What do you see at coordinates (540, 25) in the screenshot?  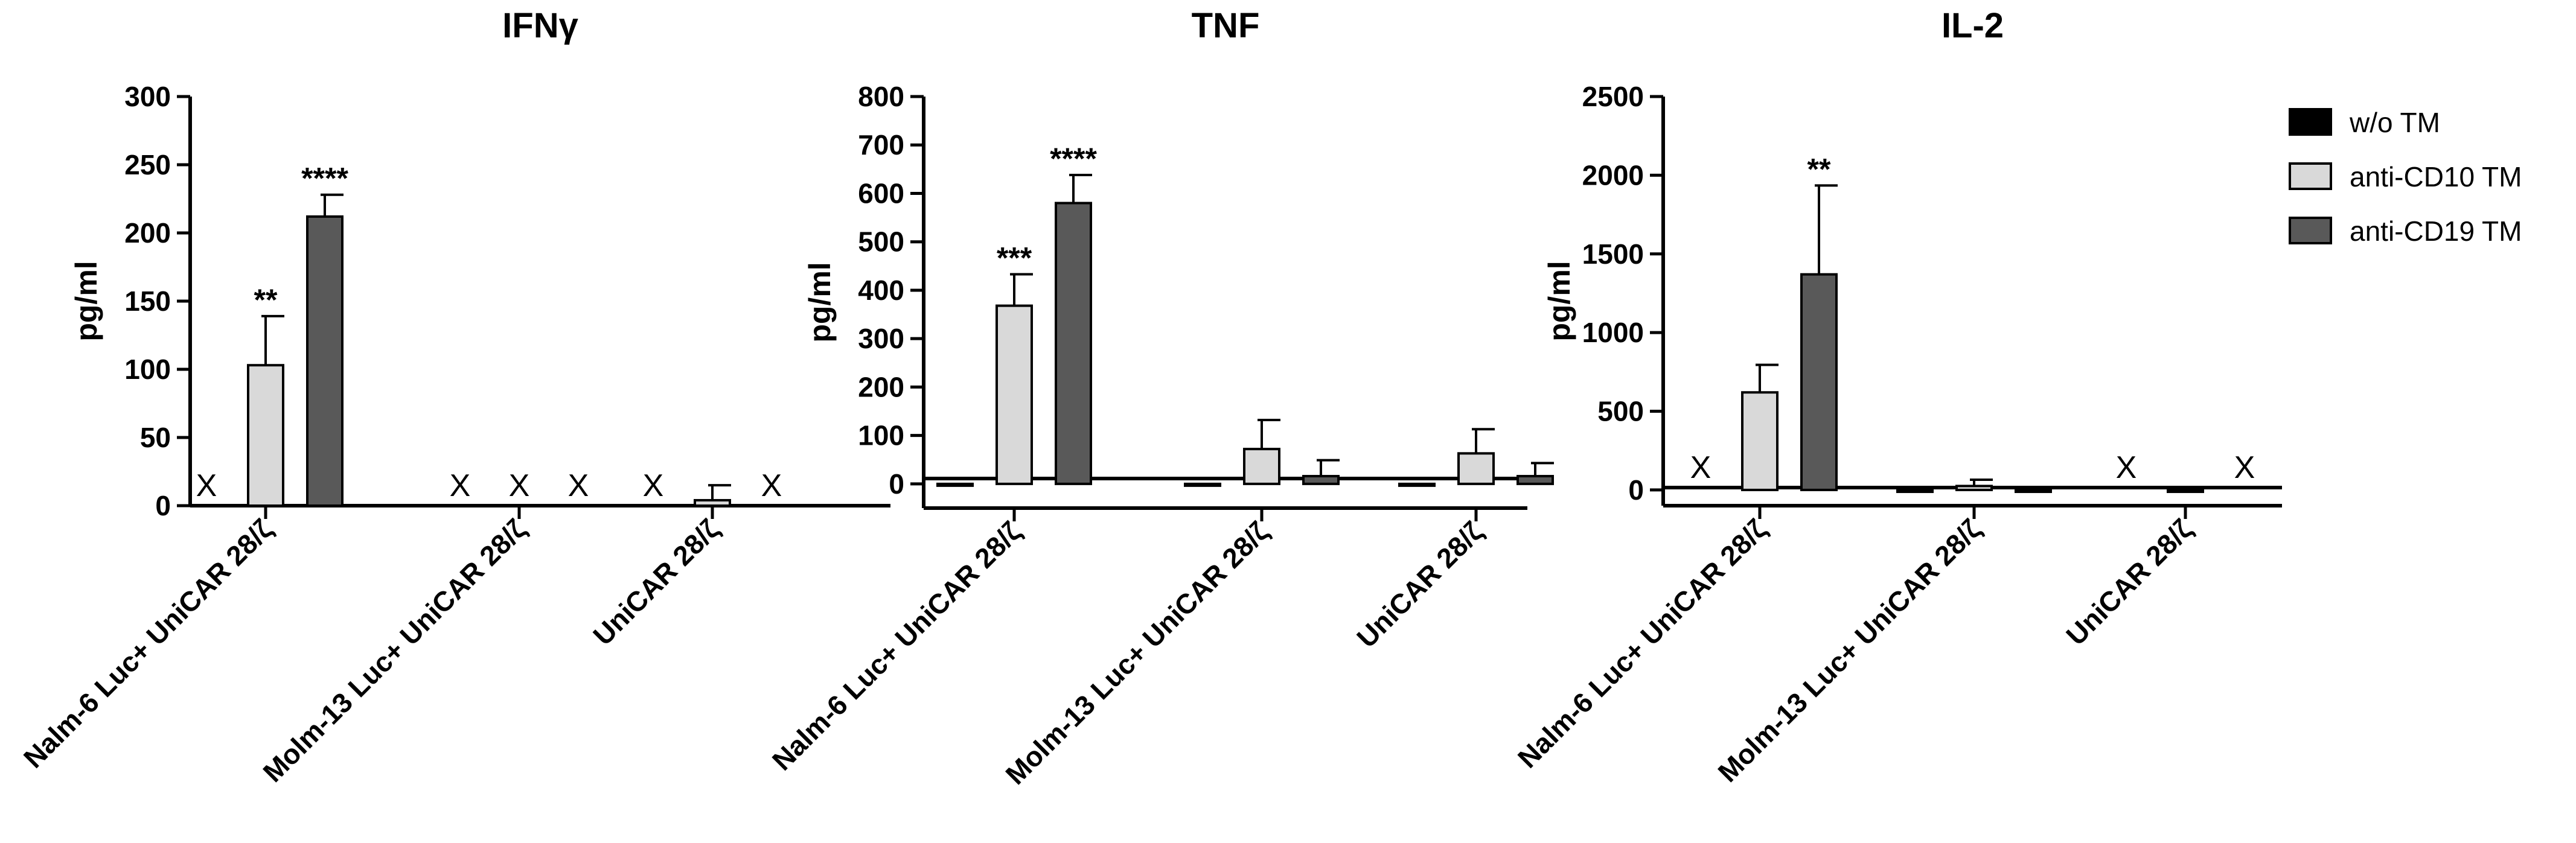 I see `panel-title: IFNγ` at bounding box center [540, 25].